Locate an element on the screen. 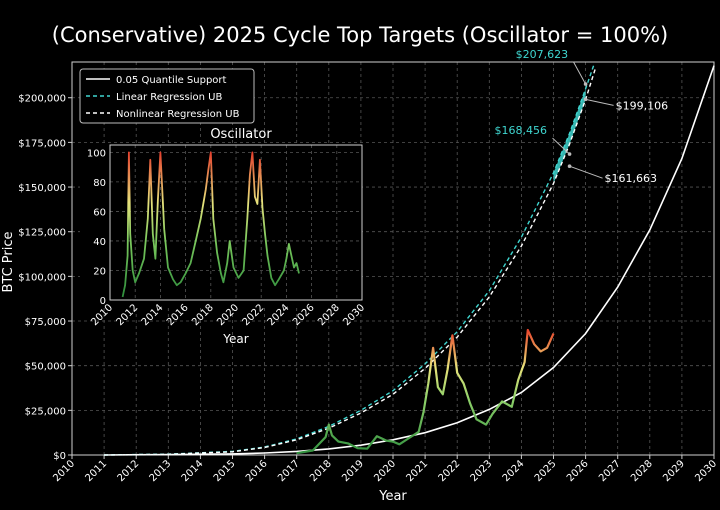  main-x-tick-label: 2016 is located at coordinates (257, 471).